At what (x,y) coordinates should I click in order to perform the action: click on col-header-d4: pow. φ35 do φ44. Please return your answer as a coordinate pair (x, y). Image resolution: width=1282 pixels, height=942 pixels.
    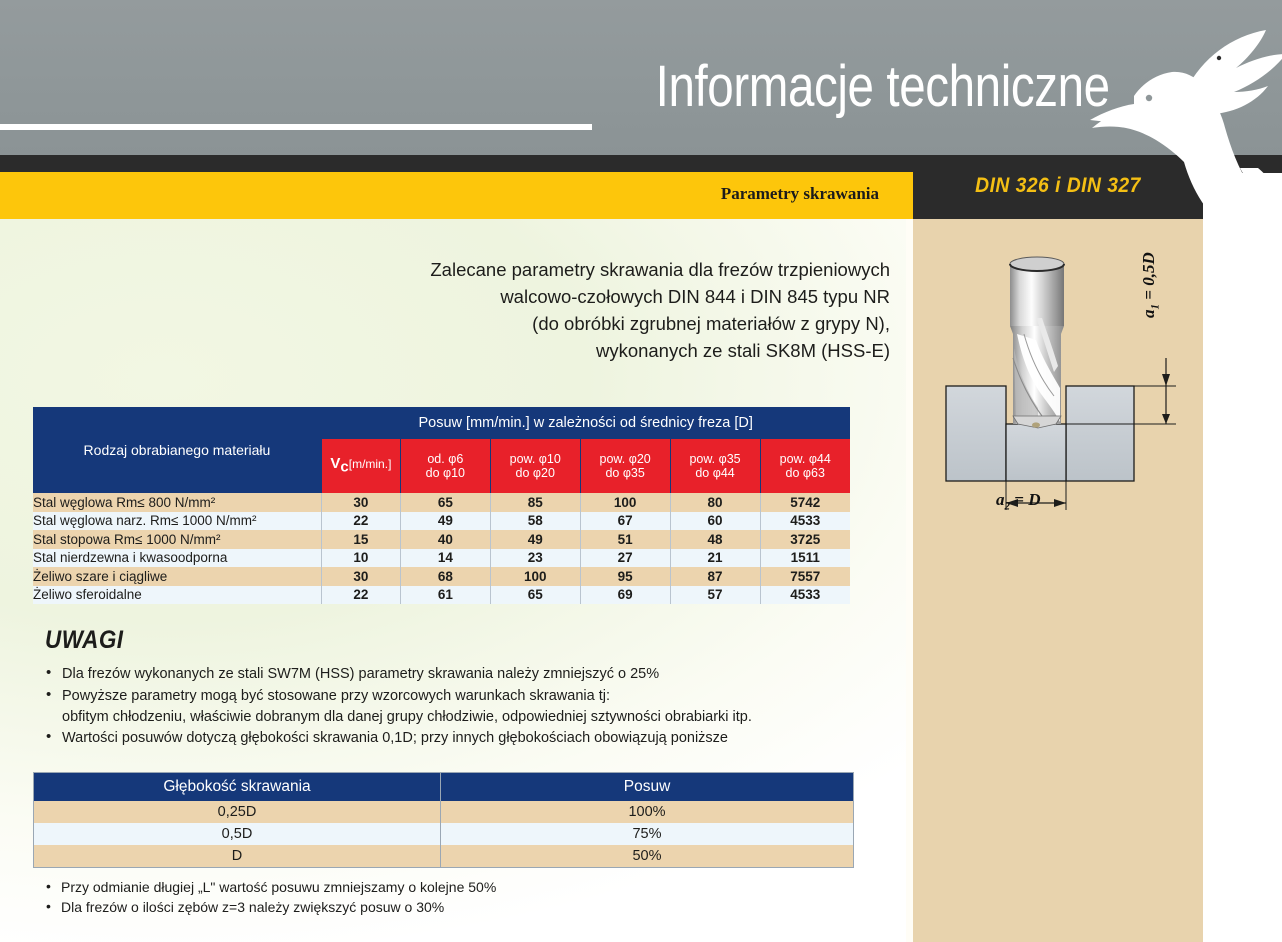
    Looking at the image, I should click on (714, 466).